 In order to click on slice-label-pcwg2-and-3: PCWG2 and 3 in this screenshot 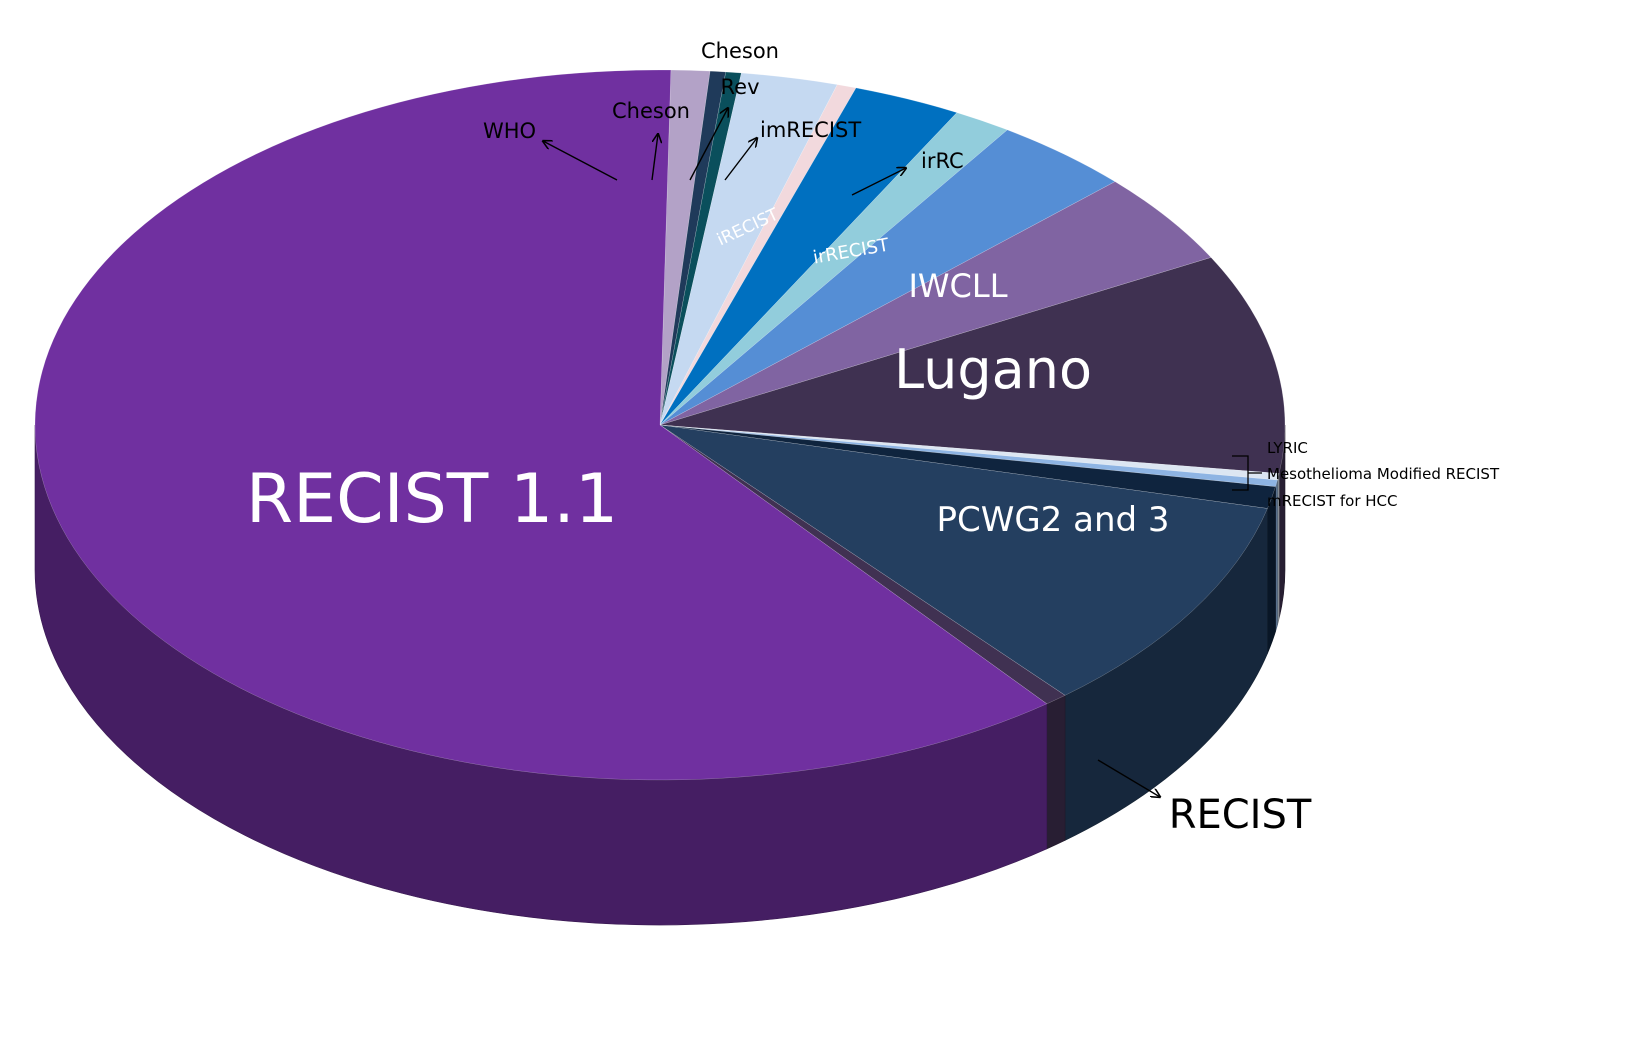, I will do `click(1052, 520)`.